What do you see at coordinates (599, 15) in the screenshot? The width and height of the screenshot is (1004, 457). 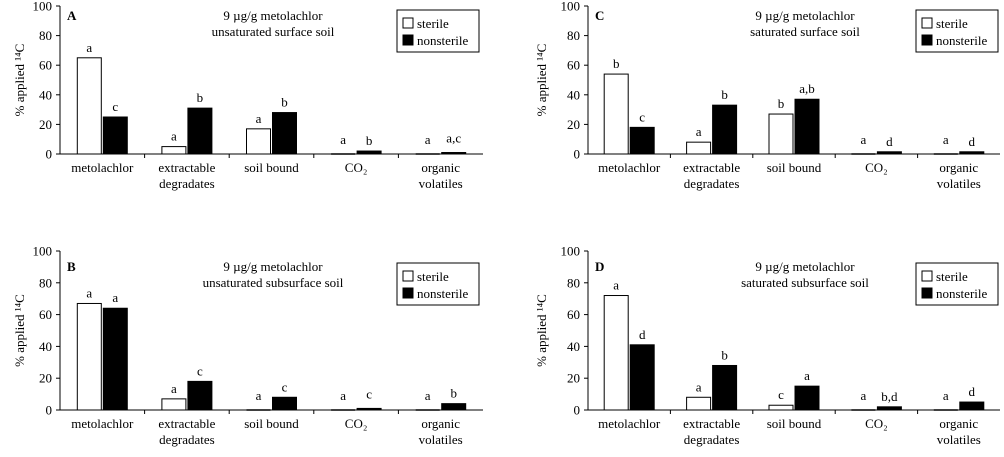 I see `panel-letter: C` at bounding box center [599, 15].